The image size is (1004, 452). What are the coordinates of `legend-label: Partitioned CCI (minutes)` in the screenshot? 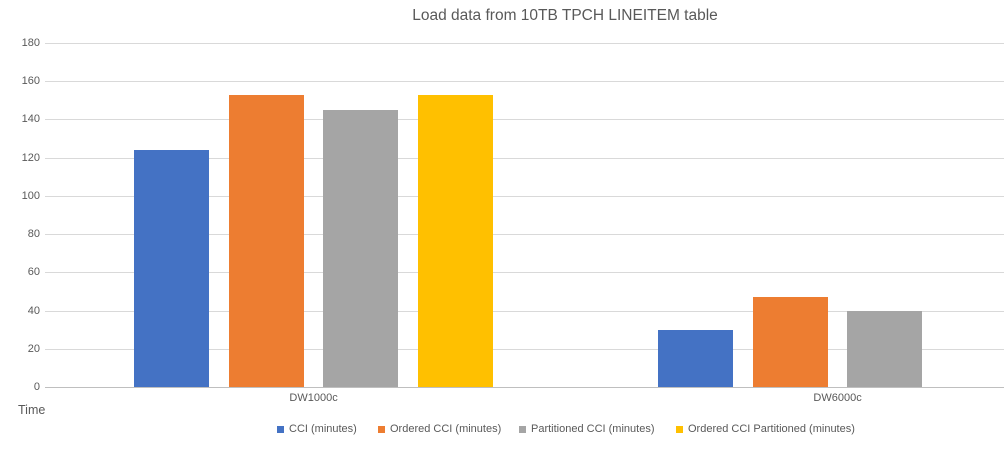 It's located at (593, 429).